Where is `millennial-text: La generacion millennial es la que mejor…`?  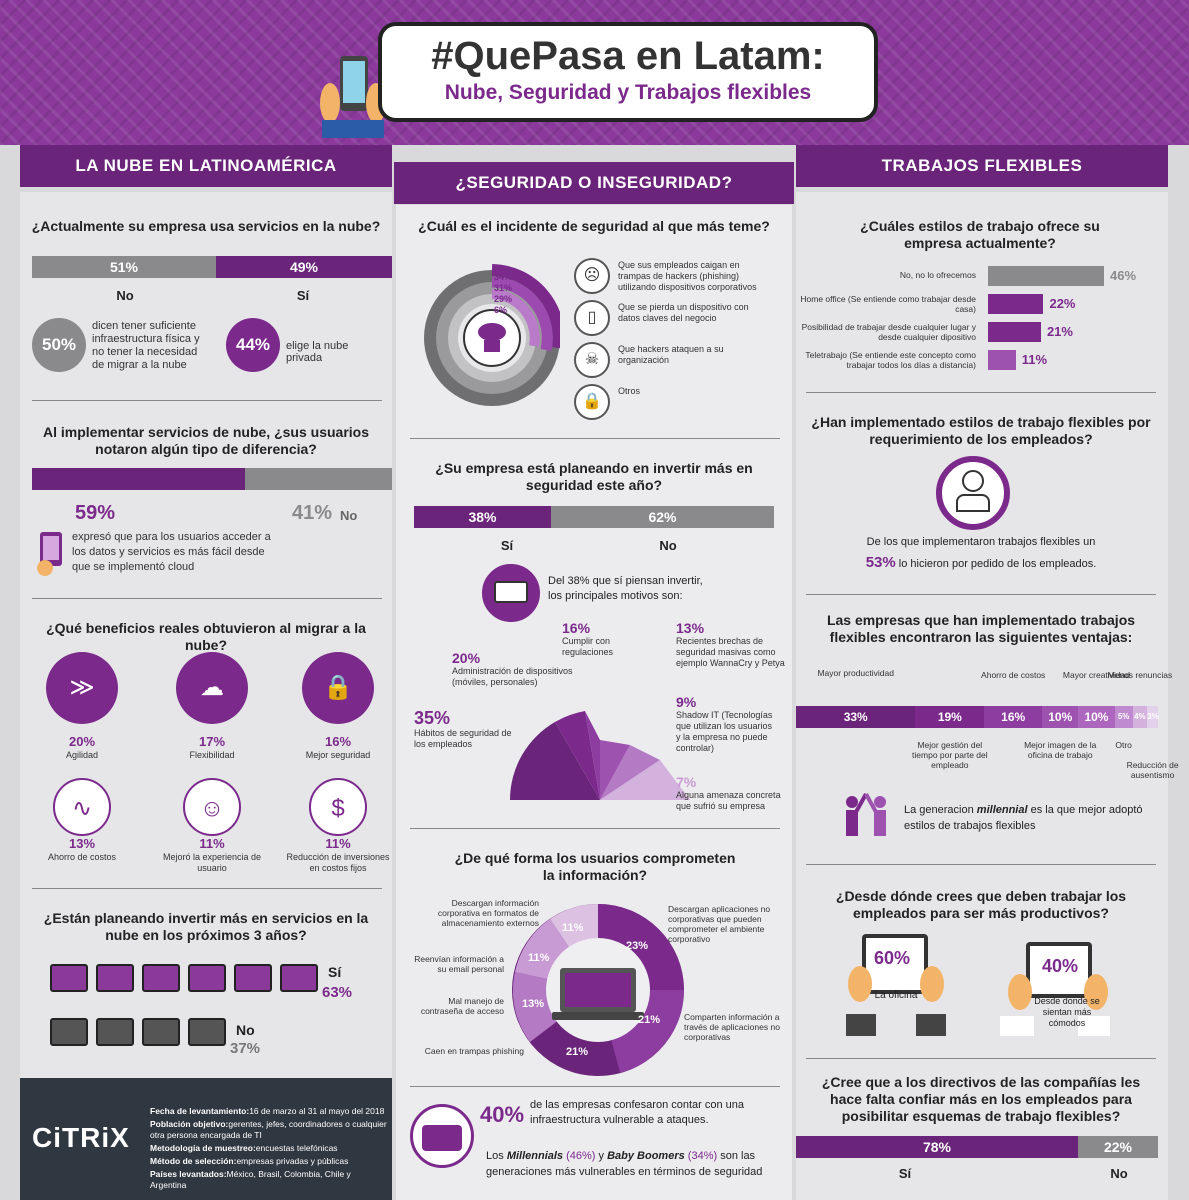
millennial-text: La generacion millennial es la que mejor… is located at coordinates (1024, 818).